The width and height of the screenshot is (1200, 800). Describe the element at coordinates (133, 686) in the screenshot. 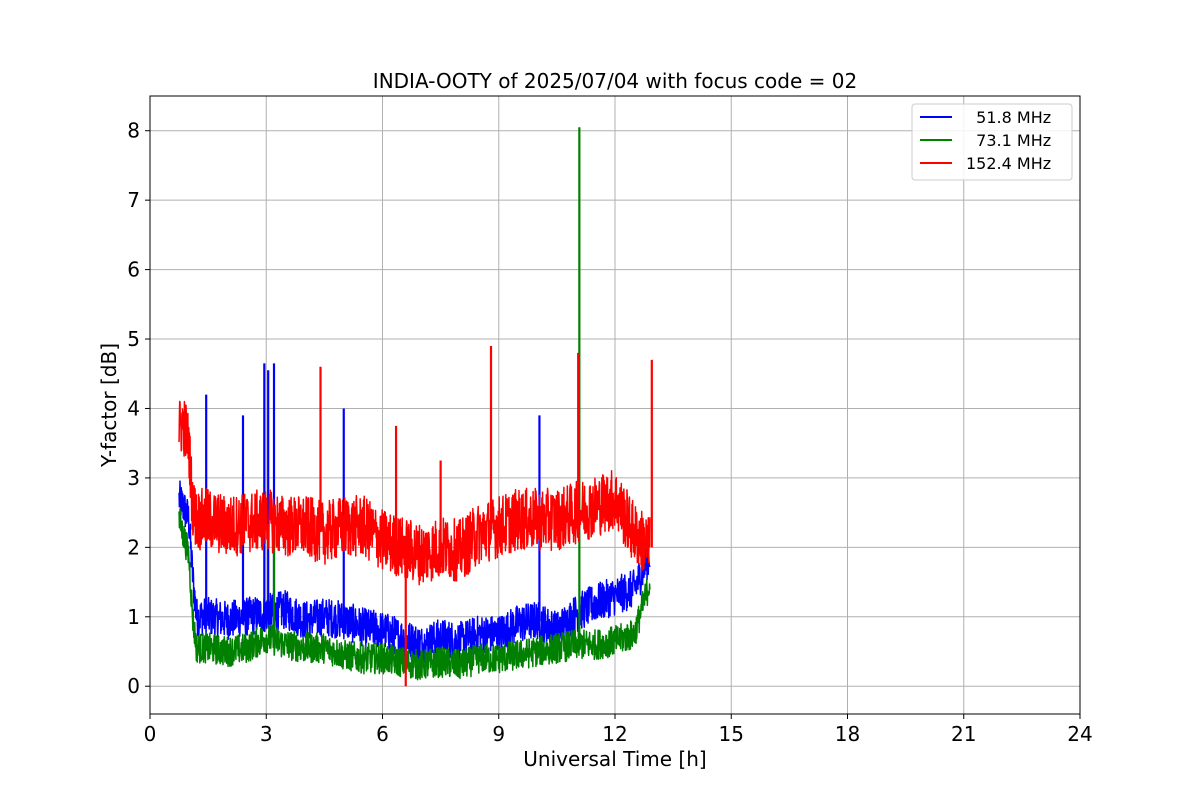

I see `y-tick-label: 0` at that location.